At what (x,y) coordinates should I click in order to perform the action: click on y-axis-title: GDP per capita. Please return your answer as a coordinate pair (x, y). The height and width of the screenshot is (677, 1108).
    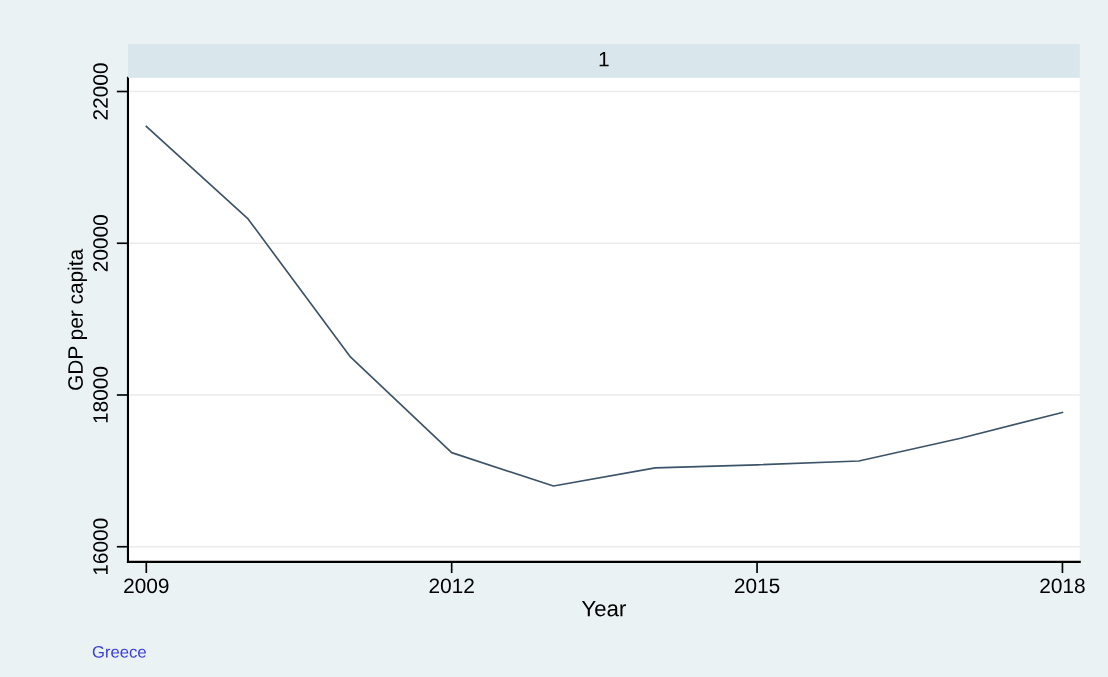
    Looking at the image, I should click on (77, 319).